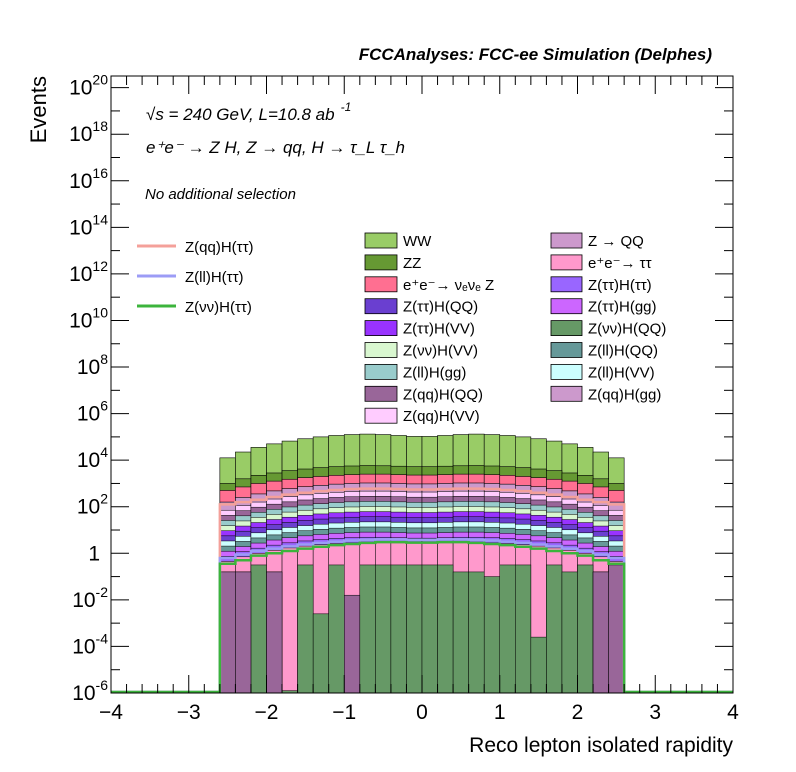 The width and height of the screenshot is (796, 772). What do you see at coordinates (621, 372) in the screenshot?
I see `legend-label: Z(ll)H(VV)` at bounding box center [621, 372].